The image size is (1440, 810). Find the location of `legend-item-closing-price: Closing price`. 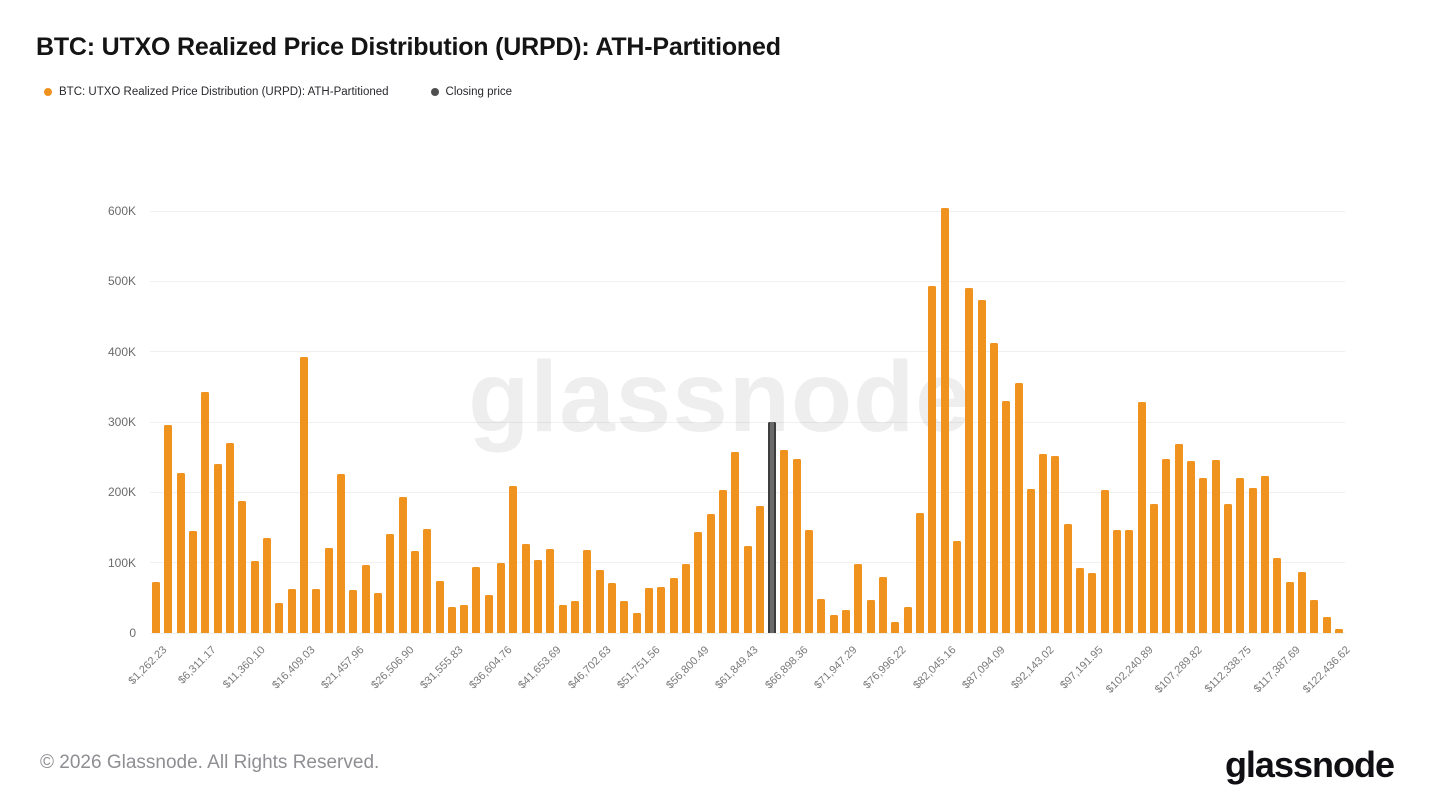

legend-item-closing-price: Closing price is located at coordinates (471, 92).